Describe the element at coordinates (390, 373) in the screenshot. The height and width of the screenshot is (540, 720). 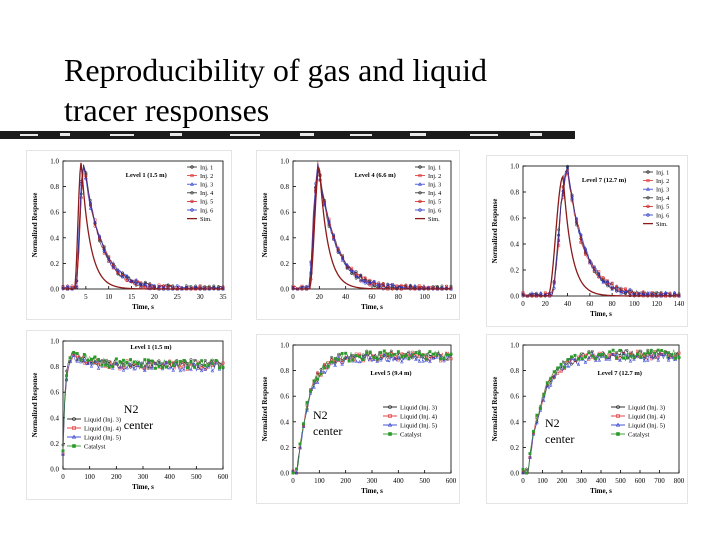
I see `chart-title: Level 5 (9.4 m)` at that location.